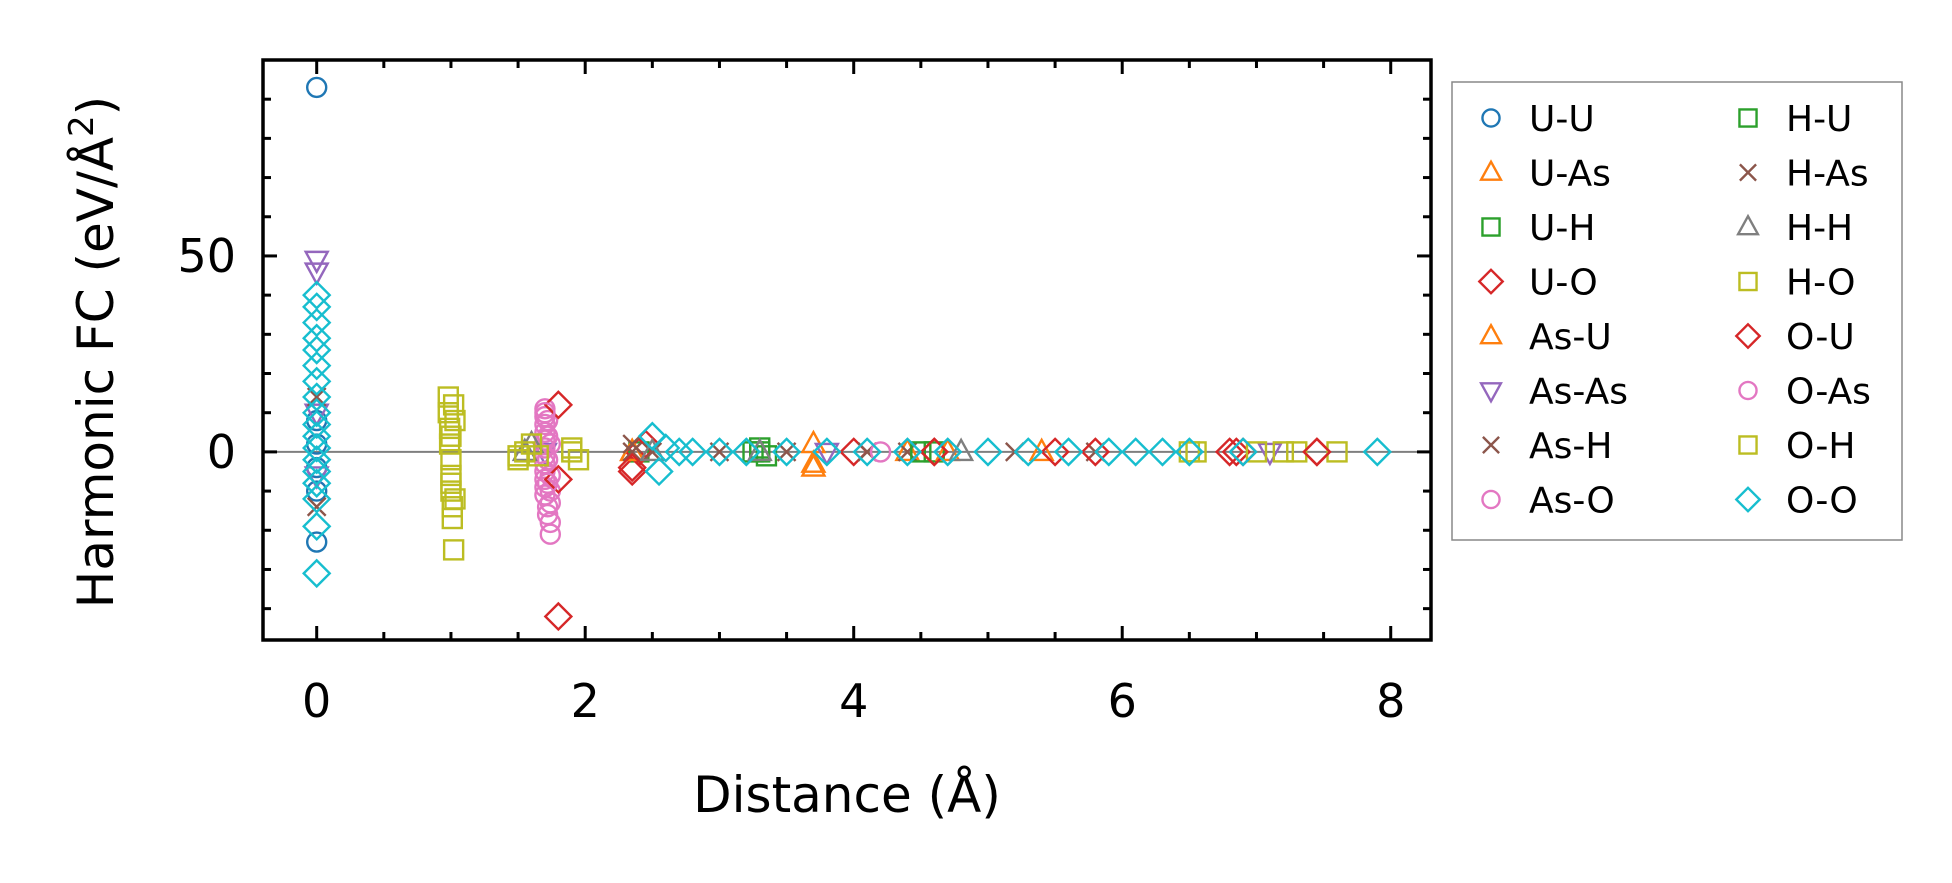  I want to click on legend-label: O-U, so click(1820, 337).